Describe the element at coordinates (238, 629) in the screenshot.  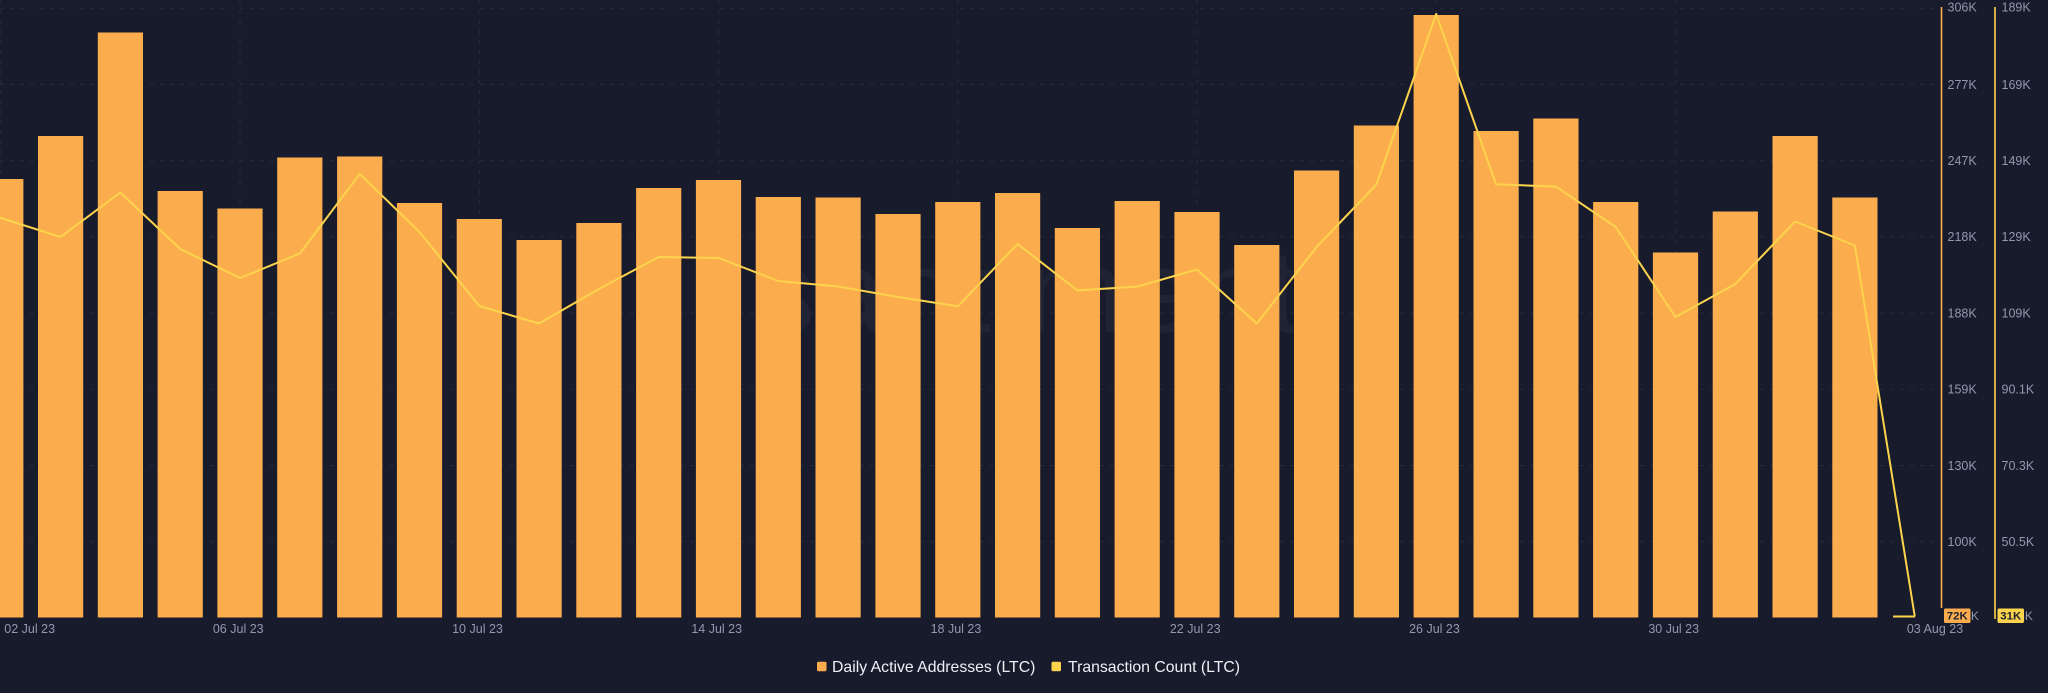
I see `svg-text: 06 Jul 23` at that location.